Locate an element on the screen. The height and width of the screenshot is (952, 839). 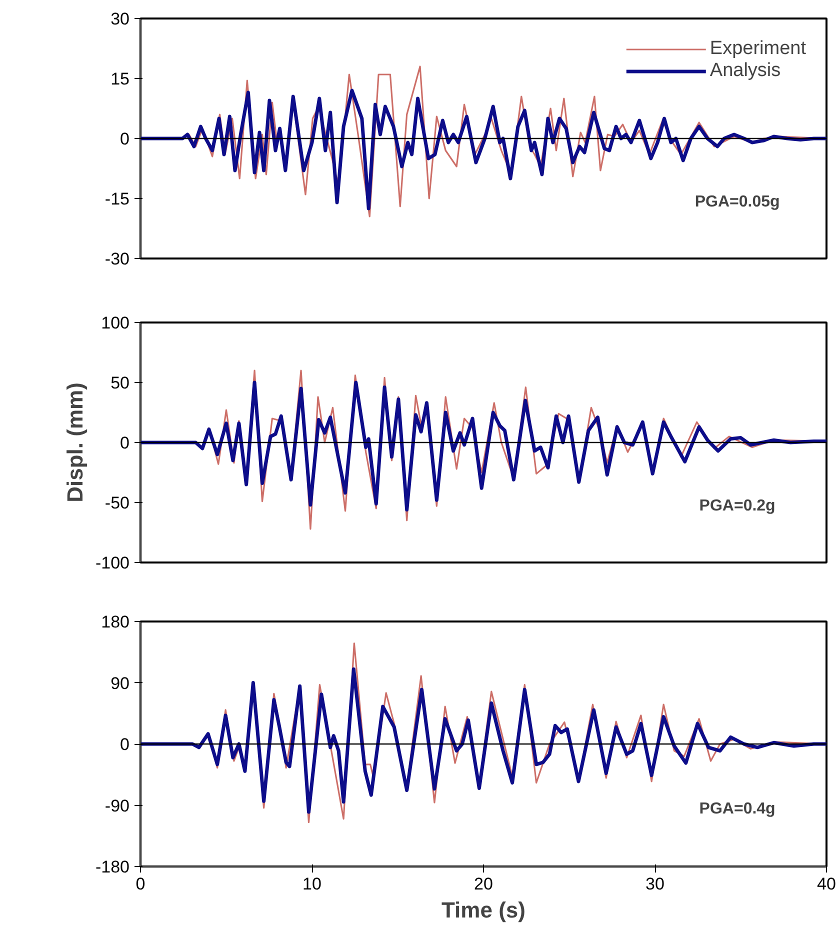
legend-label: Analysis is located at coordinates (745, 71).